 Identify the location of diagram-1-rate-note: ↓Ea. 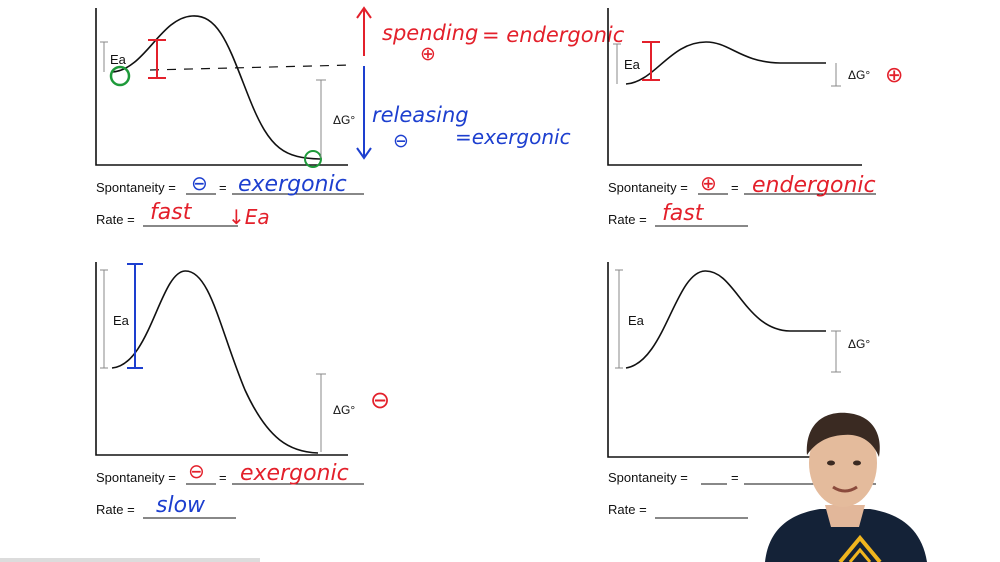
(249, 217).